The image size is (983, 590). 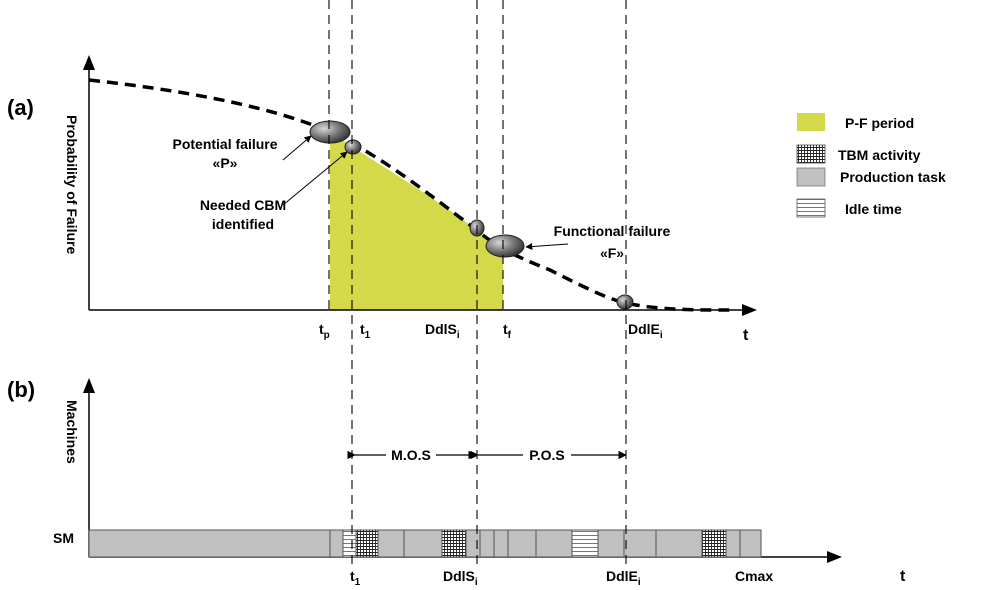 I want to click on panel-b-y-axis-label: Machines, so click(x=72, y=432).